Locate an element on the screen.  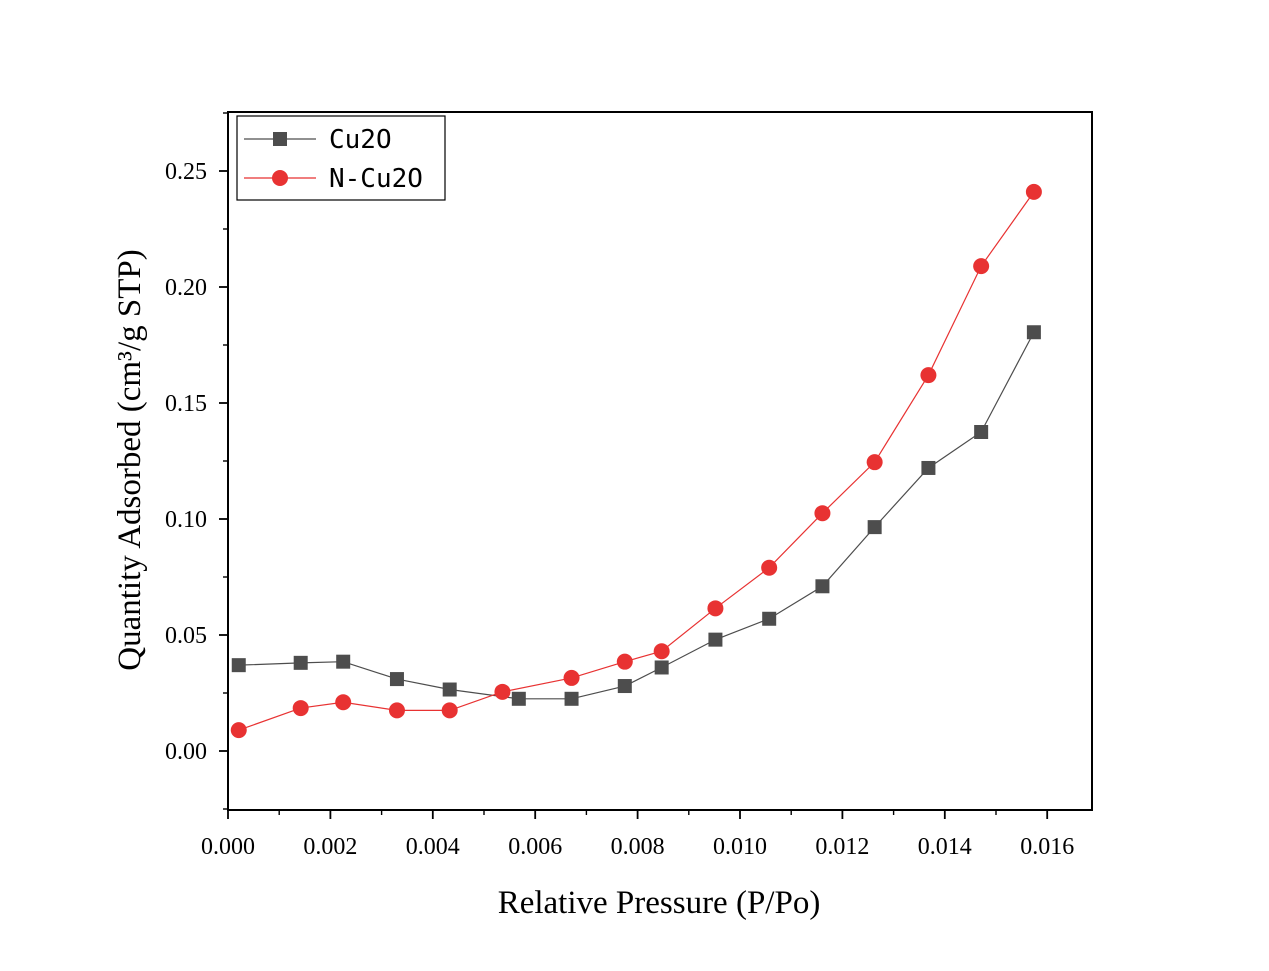
x-tick-label-2: 0.004 is located at coordinates (433, 847).